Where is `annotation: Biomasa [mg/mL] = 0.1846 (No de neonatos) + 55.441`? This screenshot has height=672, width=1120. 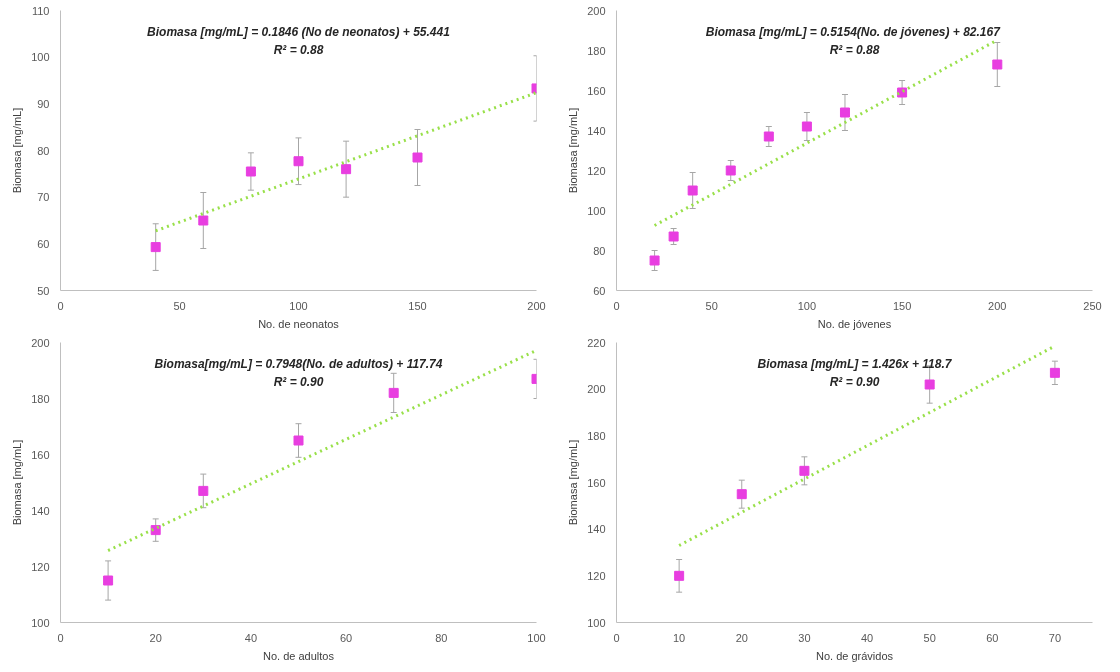 annotation: Biomasa [mg/mL] = 0.1846 (No de neonatos) + 55.441 is located at coordinates (299, 31).